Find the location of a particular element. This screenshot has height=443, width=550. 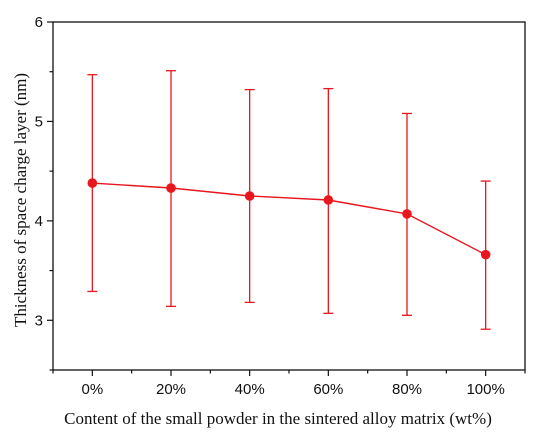

y-tick-label: 5 is located at coordinates (39, 121).